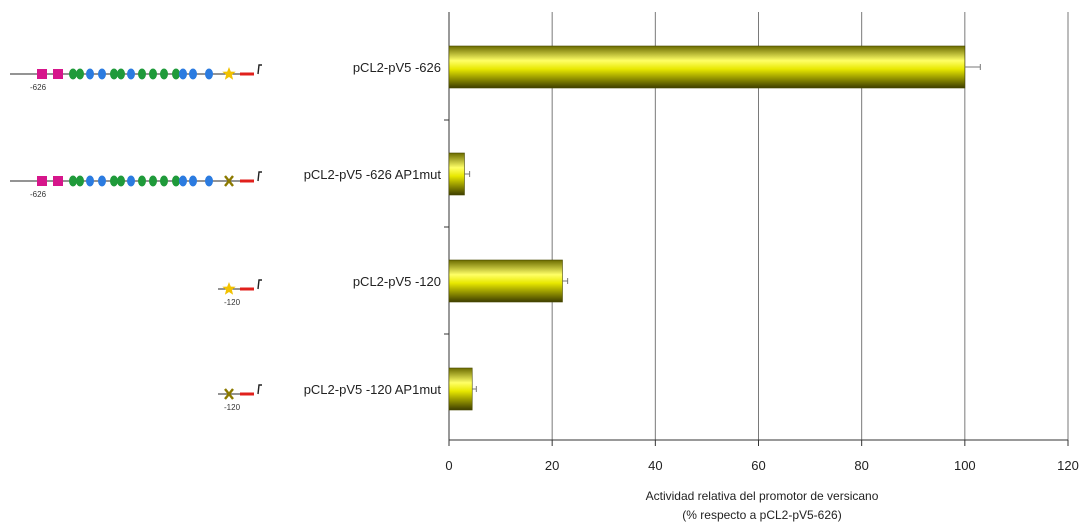 The width and height of the screenshot is (1086, 527). Describe the element at coordinates (397, 67) in the screenshot. I see `category-label: pCL2-pV5 -626` at that location.